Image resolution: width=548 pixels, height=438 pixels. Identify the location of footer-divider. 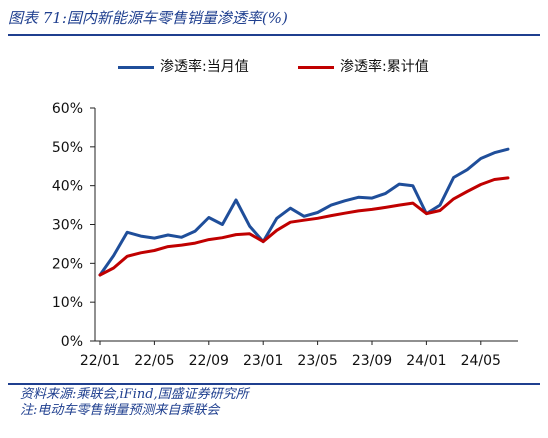
(274, 384).